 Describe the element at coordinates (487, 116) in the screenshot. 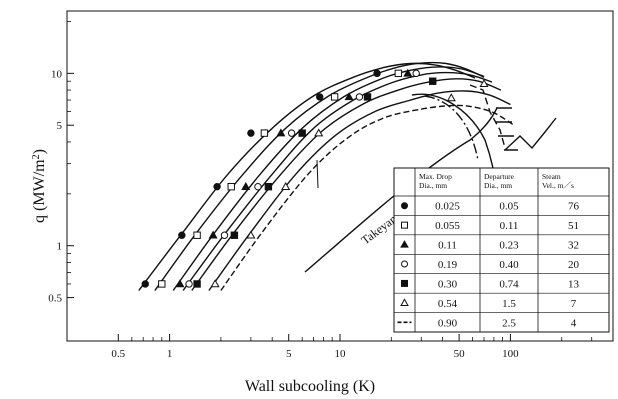

I see `dashed-boundary-curve` at that location.